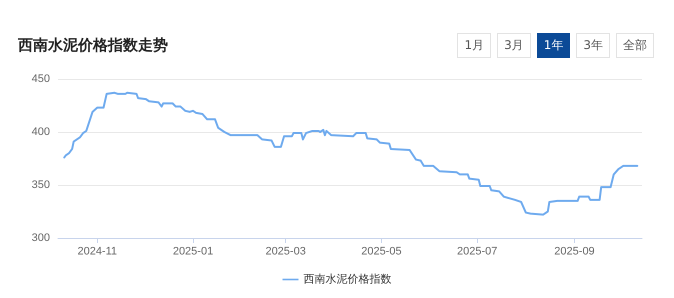 This screenshot has width=674, height=298. What do you see at coordinates (285, 252) in the screenshot?
I see `x-tick-label: 2025-03` at bounding box center [285, 252].